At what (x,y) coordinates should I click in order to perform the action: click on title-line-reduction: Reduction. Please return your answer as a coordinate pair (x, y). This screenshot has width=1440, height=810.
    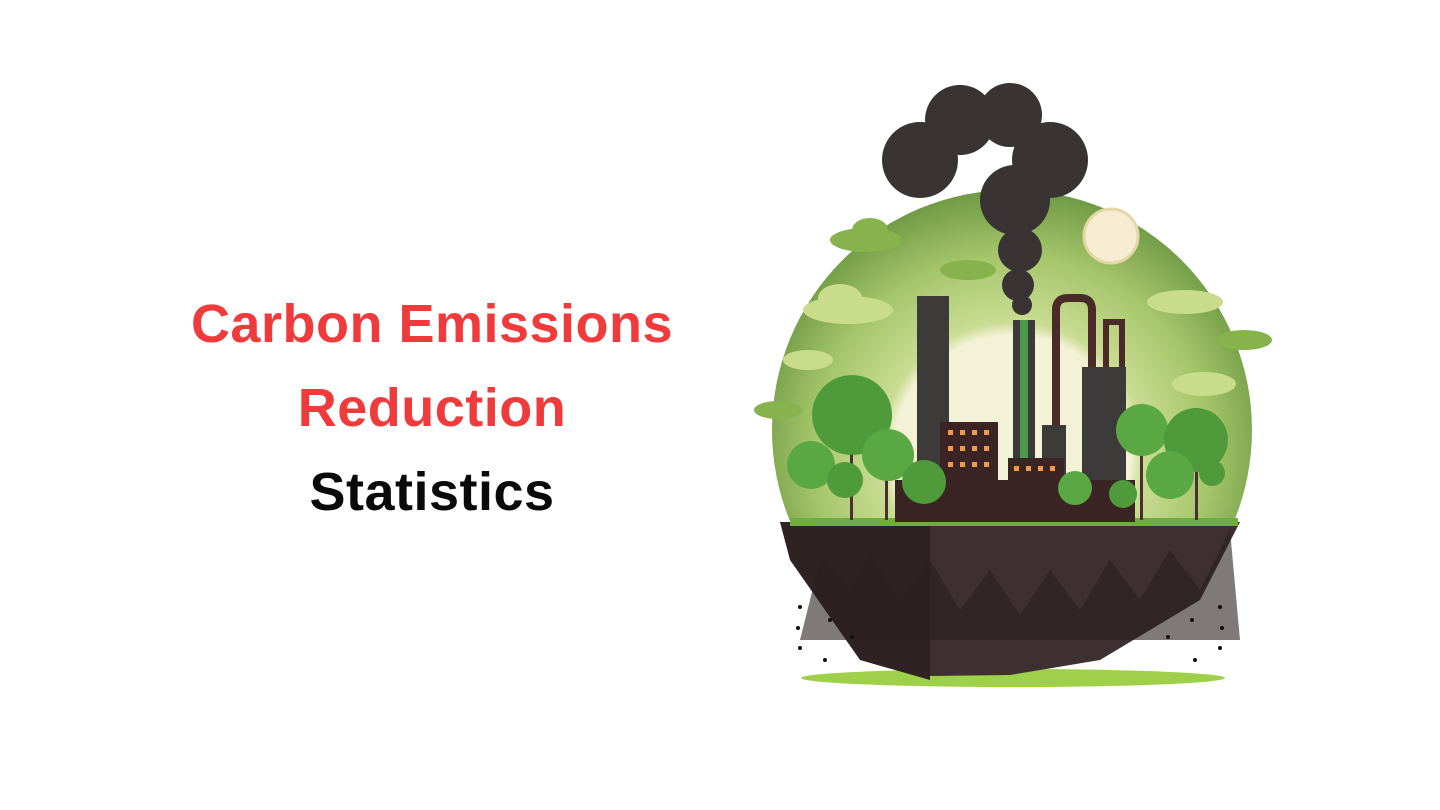
    Looking at the image, I should click on (432, 408).